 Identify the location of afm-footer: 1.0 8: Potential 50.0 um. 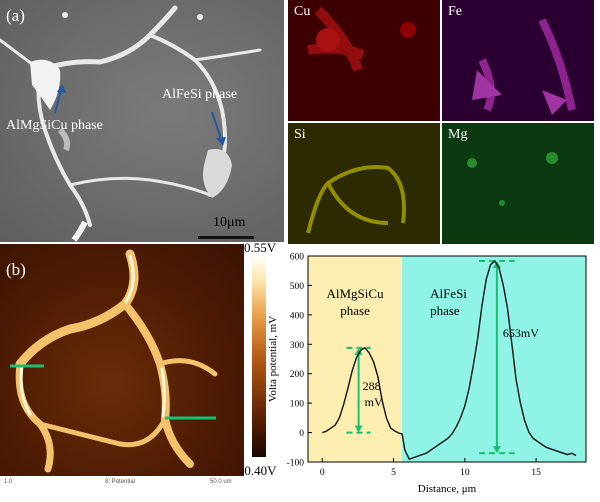
(122, 482).